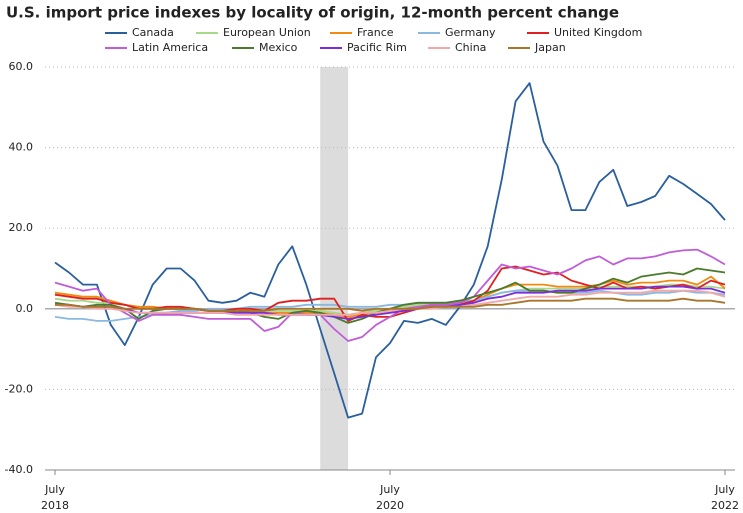 This screenshot has height=513, width=743. I want to click on legend-label: Japan, so click(550, 47).